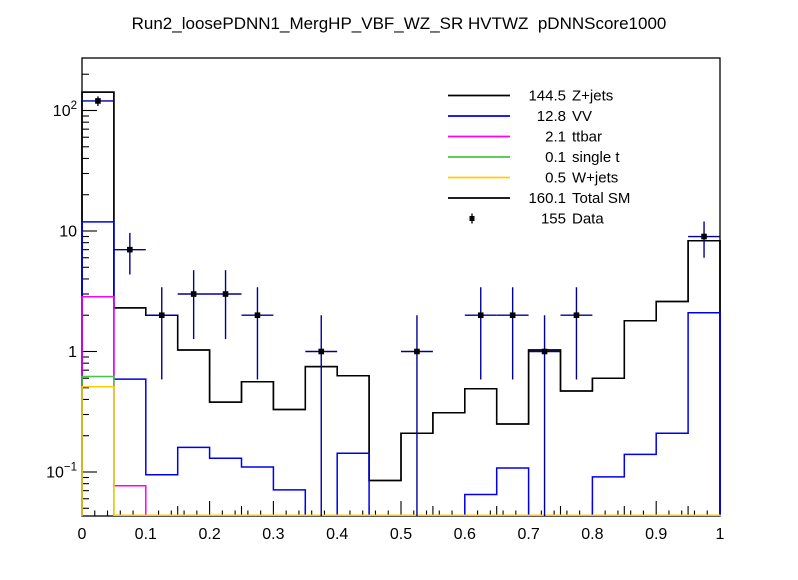 Image resolution: width=798 pixels, height=580 pixels. What do you see at coordinates (528, 534) in the screenshot?
I see `x-tick-label: 0.7` at bounding box center [528, 534].